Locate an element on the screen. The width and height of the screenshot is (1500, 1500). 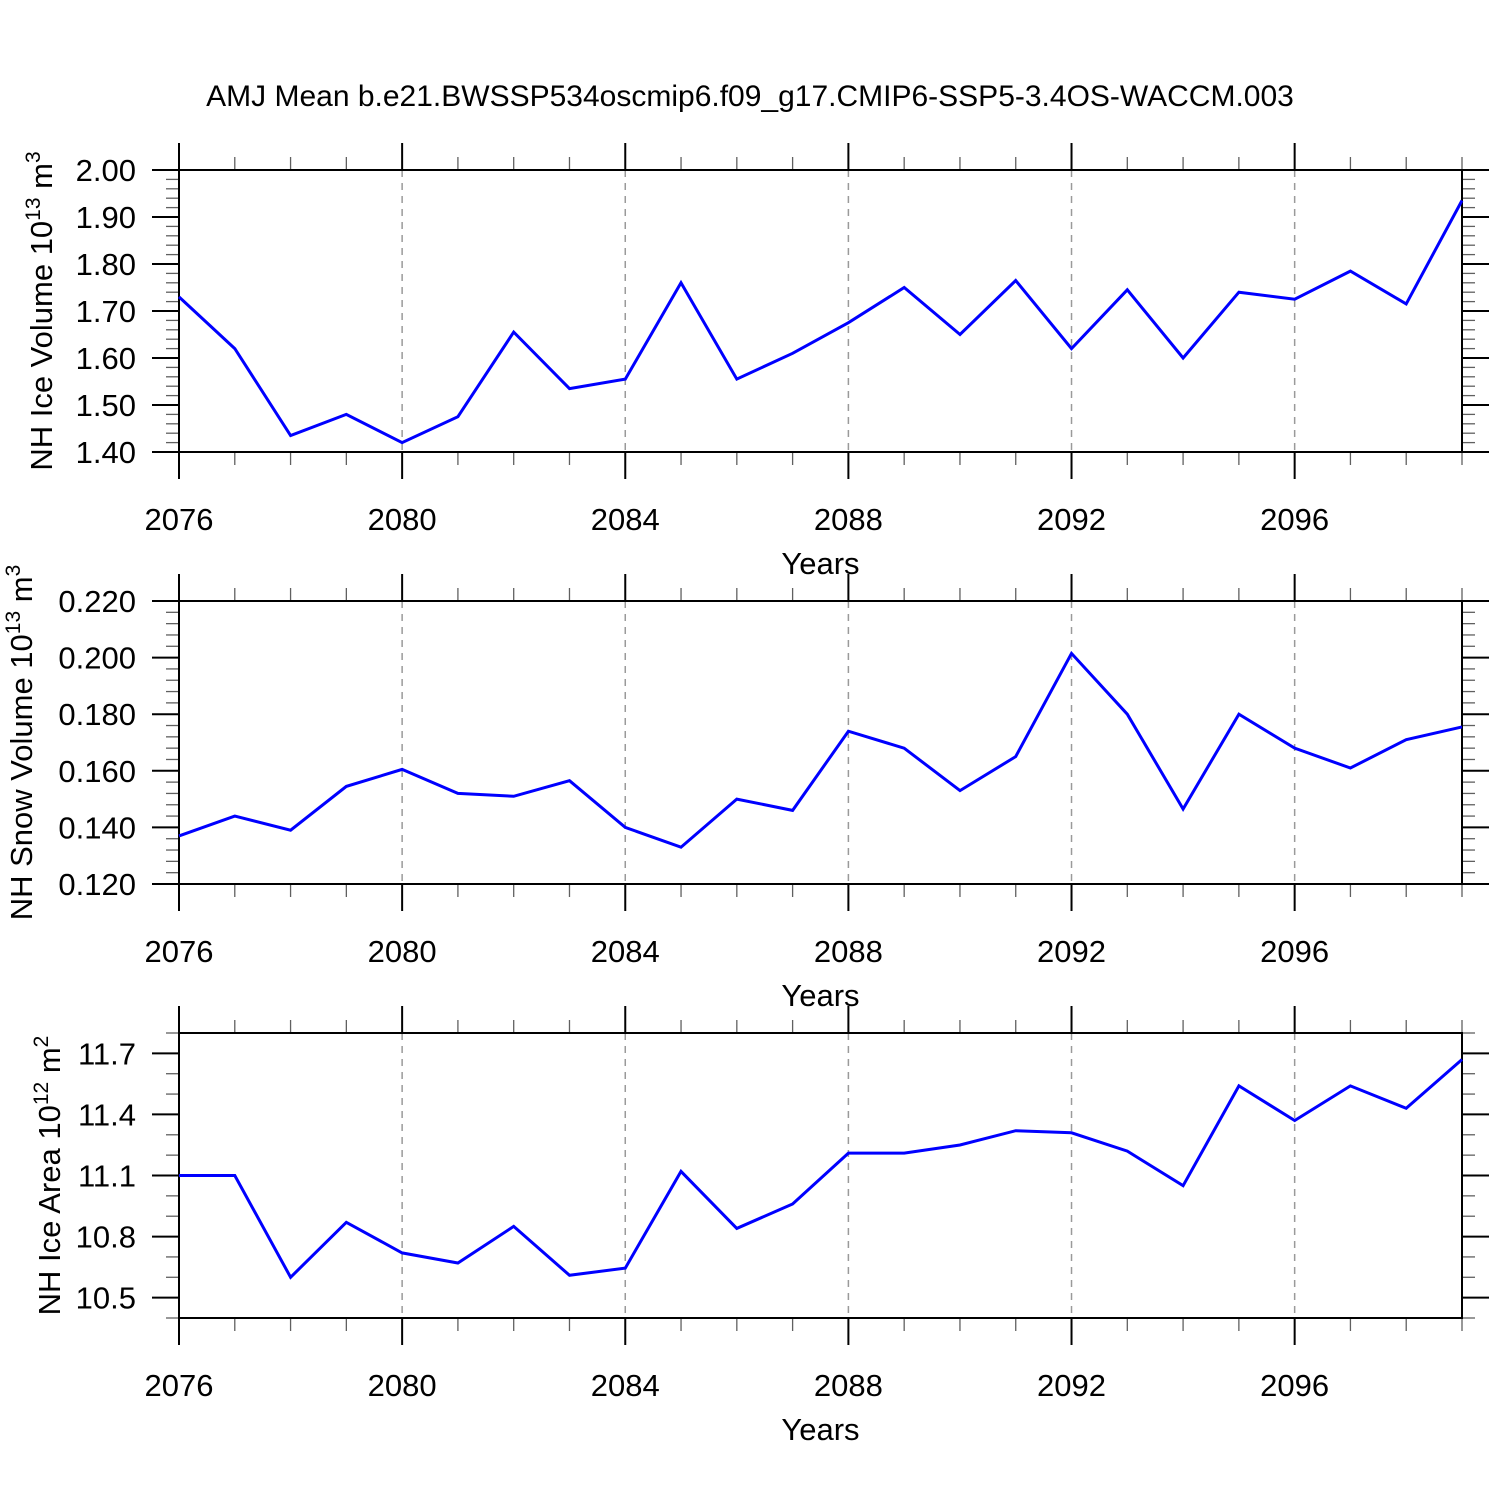
y-axis-title: NH Ice Volume 1013 m3 is located at coordinates (40, 310).